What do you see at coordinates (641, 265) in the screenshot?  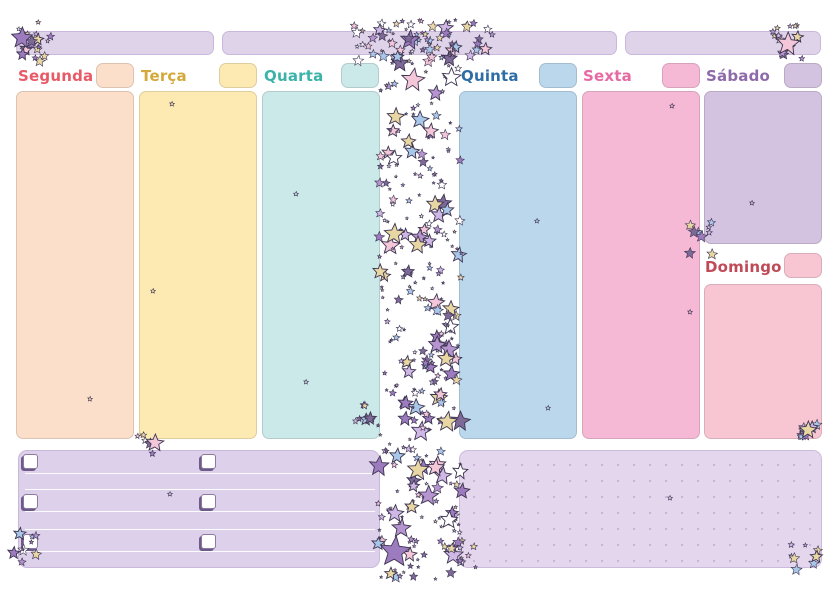 I see `day-box-sexta` at bounding box center [641, 265].